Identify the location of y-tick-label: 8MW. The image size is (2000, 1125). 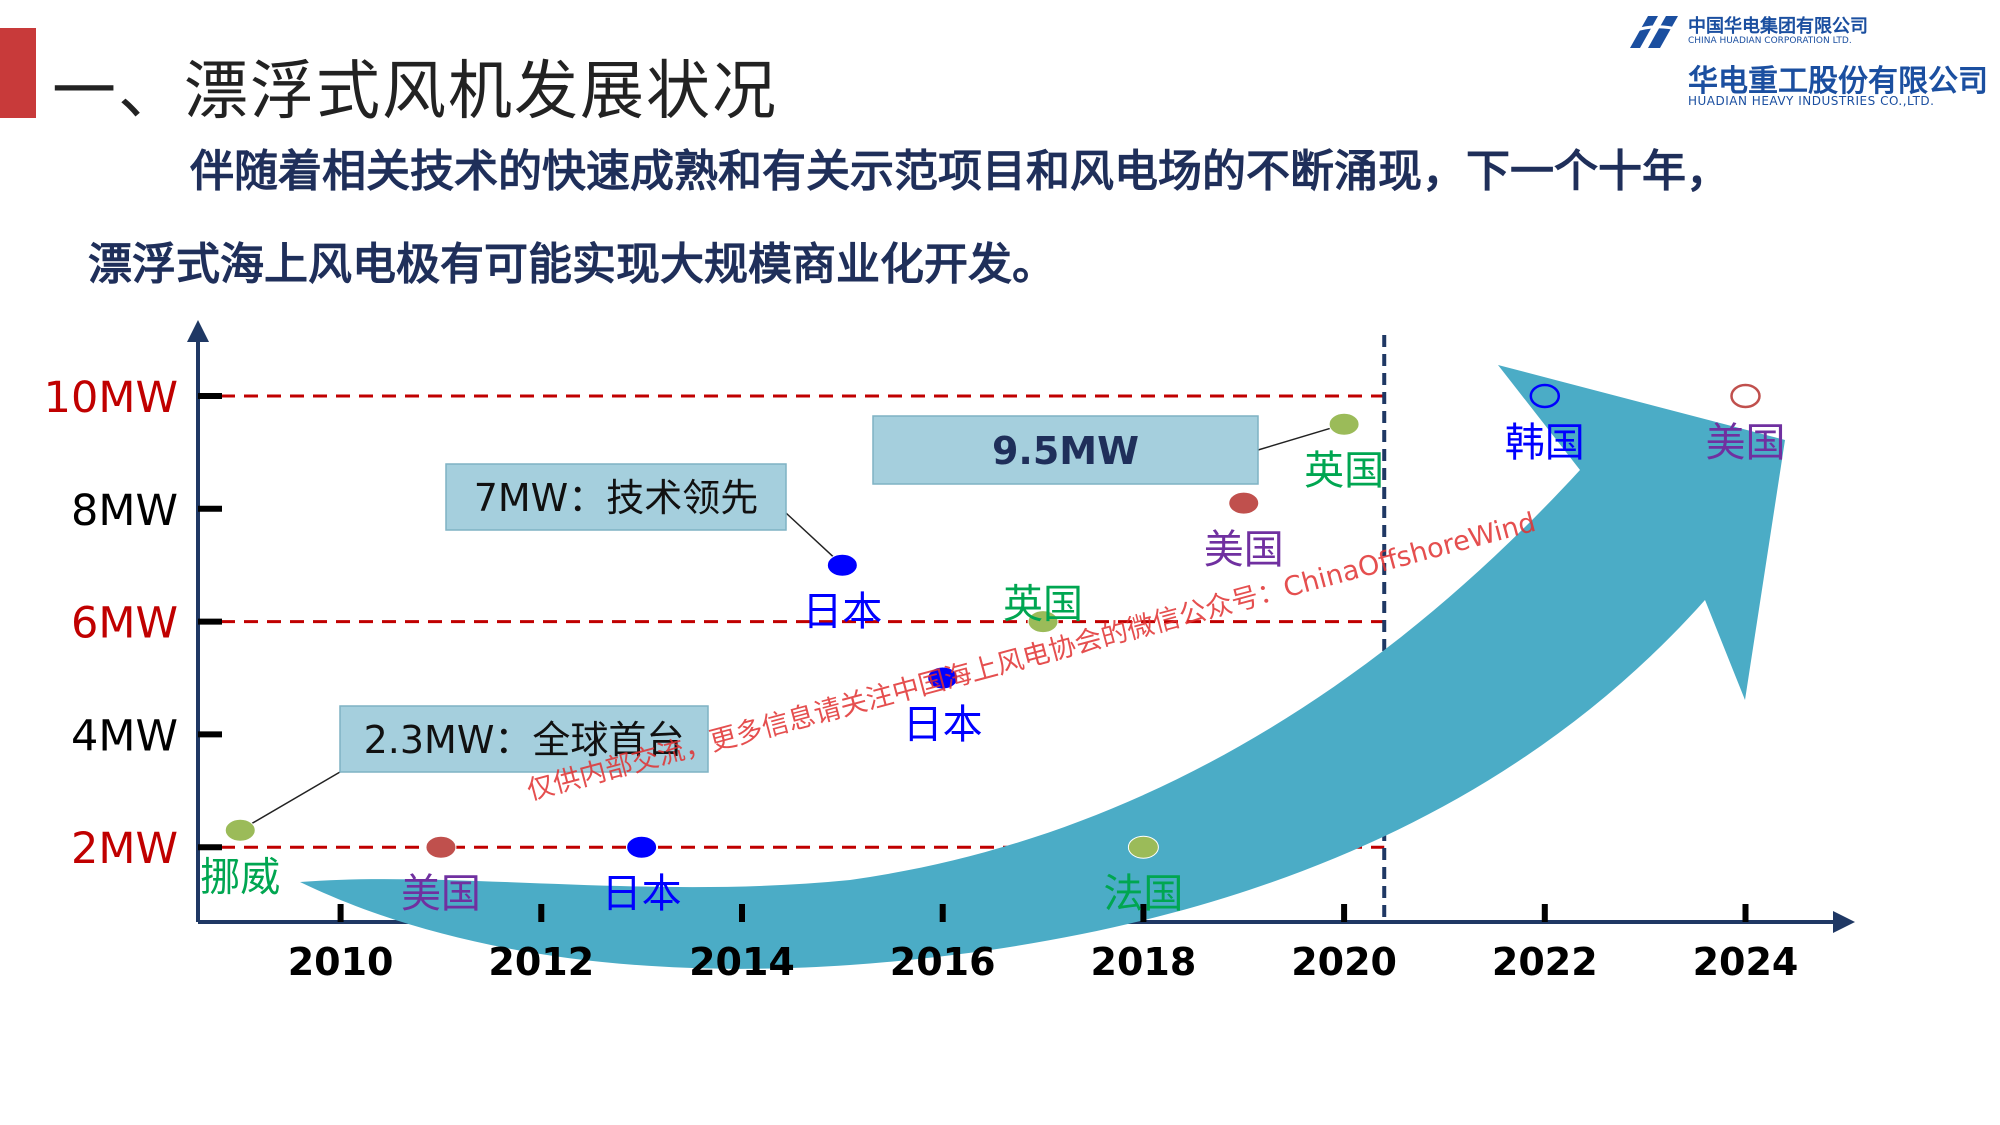
(124, 511).